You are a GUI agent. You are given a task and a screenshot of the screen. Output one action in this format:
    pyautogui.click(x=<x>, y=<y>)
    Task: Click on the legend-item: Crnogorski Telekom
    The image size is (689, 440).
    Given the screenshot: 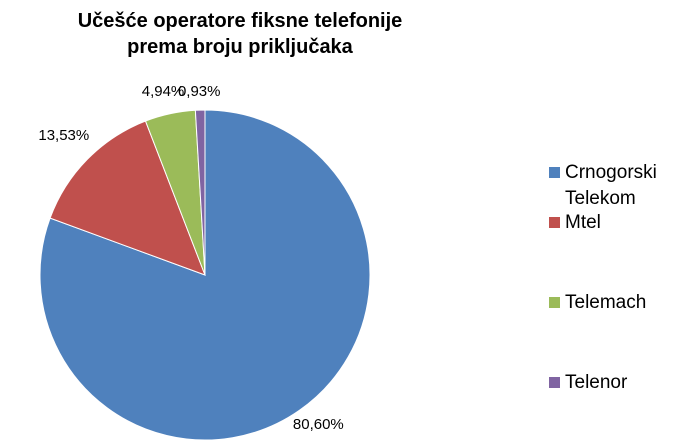 What is the action you would take?
    pyautogui.click(x=619, y=186)
    